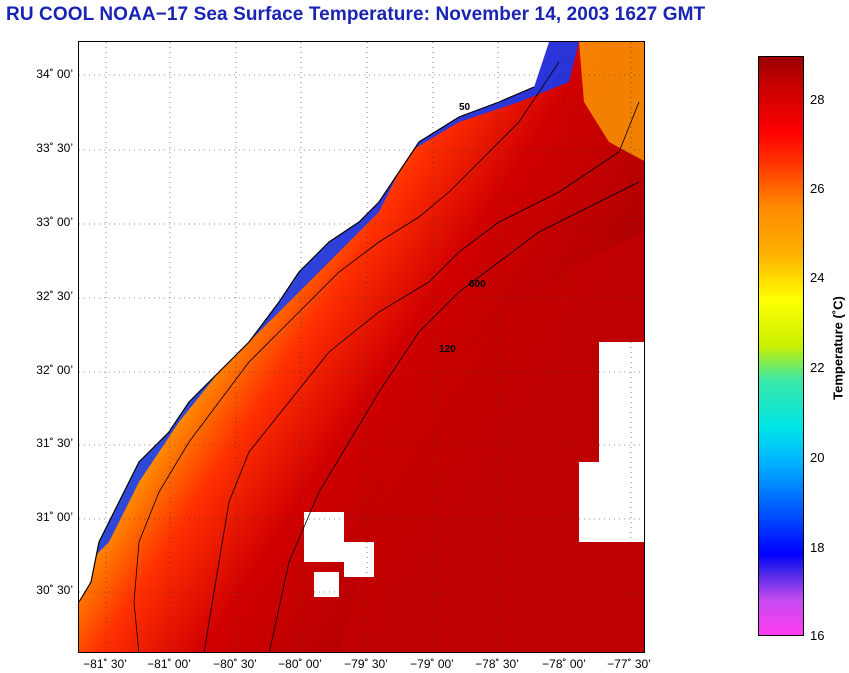 The height and width of the screenshot is (673, 849). I want to click on lat-label-33-00: 33˚ 00’, so click(54, 222).